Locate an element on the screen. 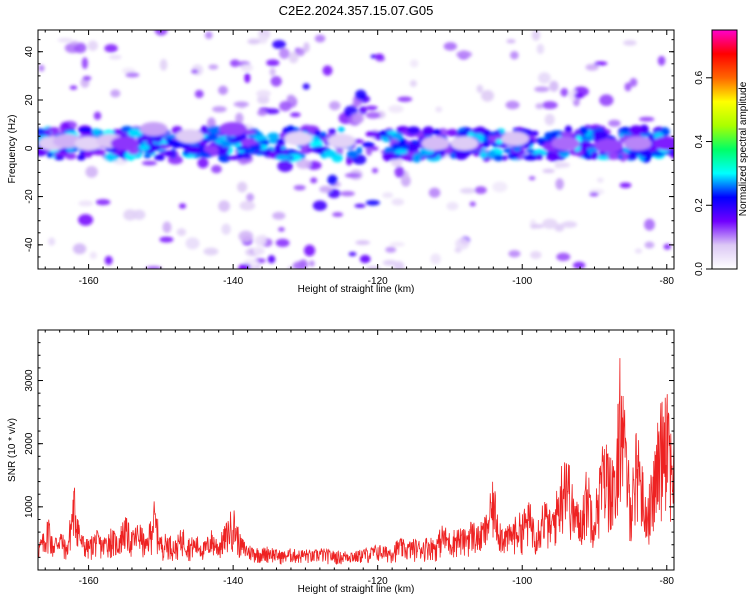 This screenshot has height=600, width=750. snr-x-tick-label: -80 is located at coordinates (667, 581).